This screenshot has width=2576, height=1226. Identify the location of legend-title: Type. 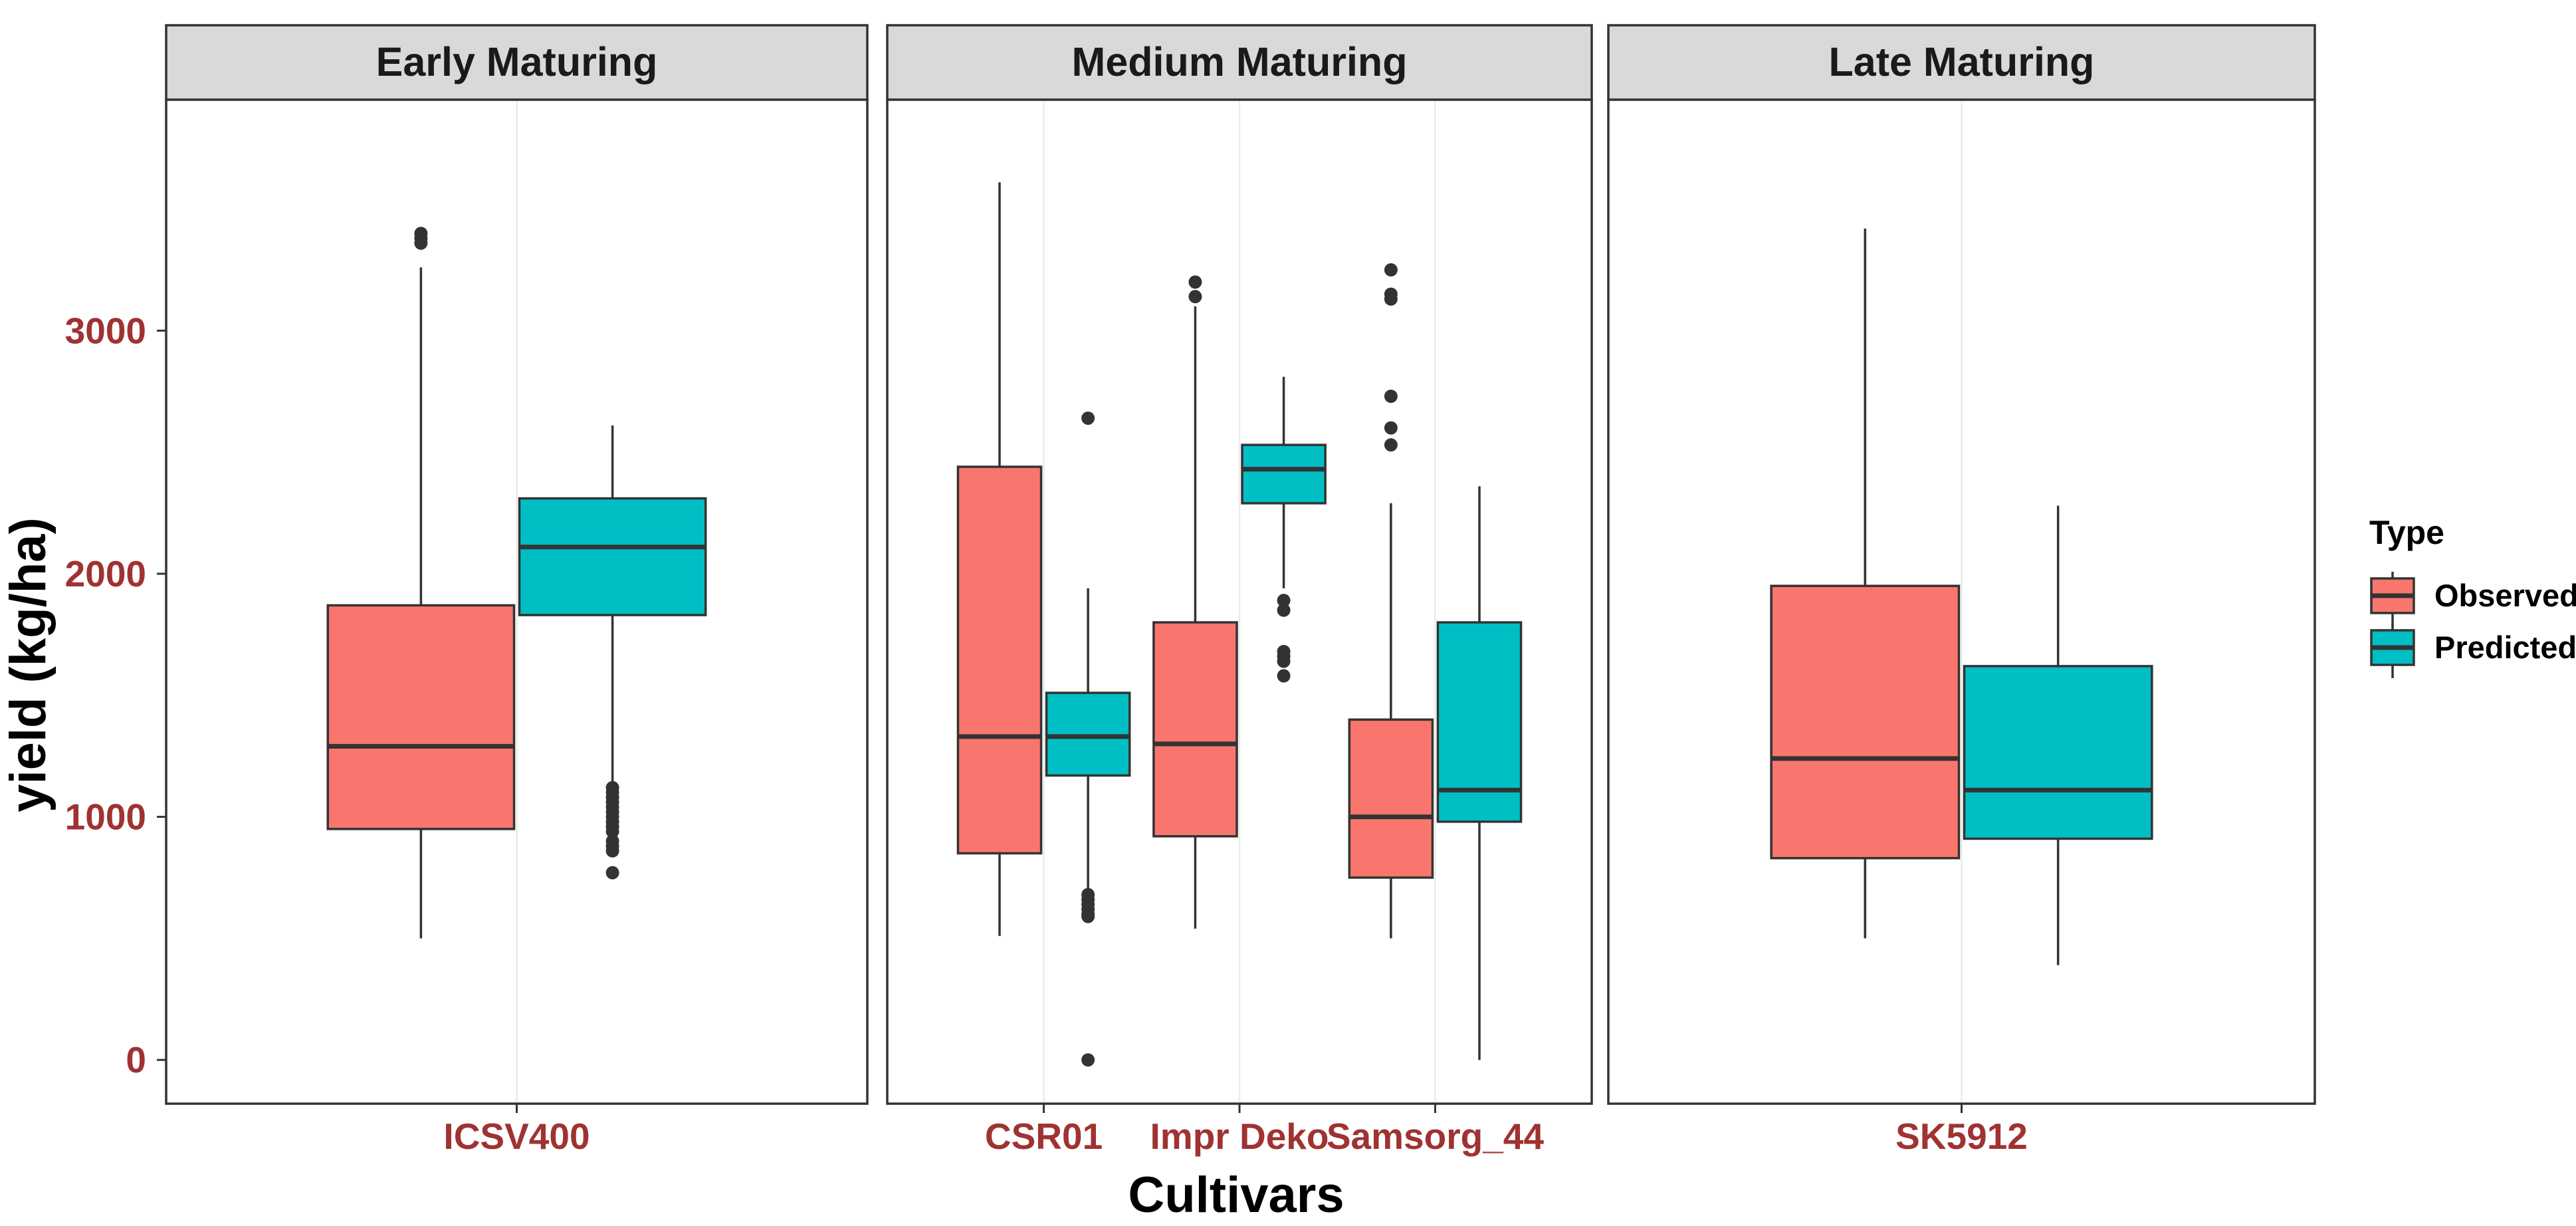
(2406, 532).